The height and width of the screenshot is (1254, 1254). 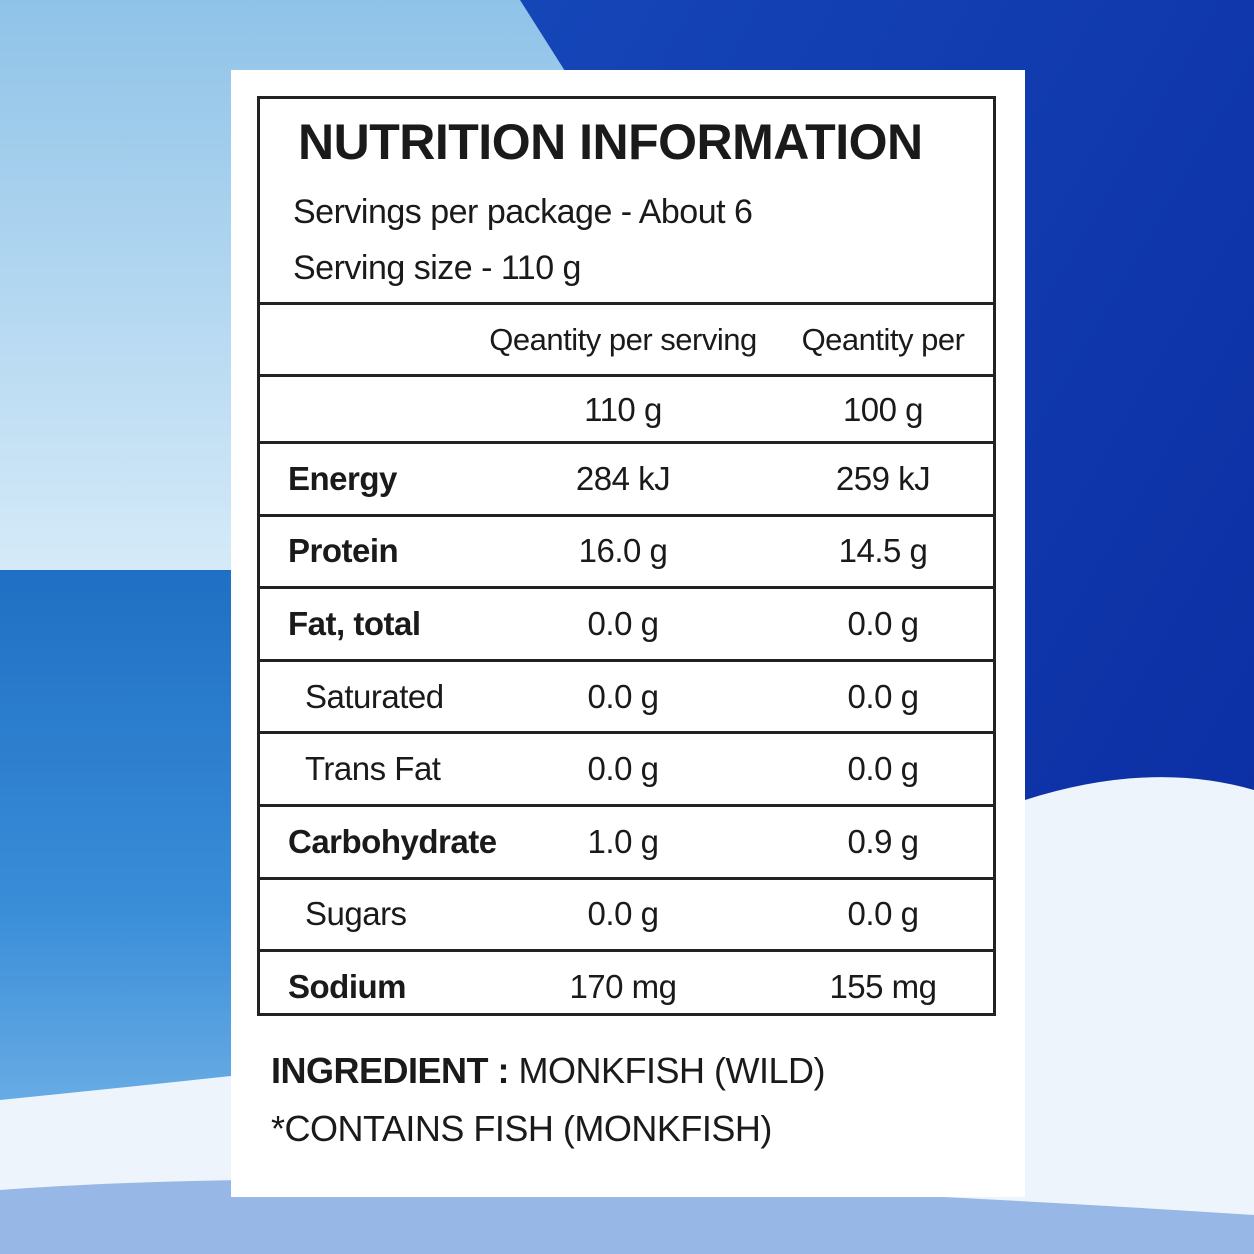 I want to click on nutrient-row: Sugars 0.0 g 0.0 g, so click(x=626, y=913).